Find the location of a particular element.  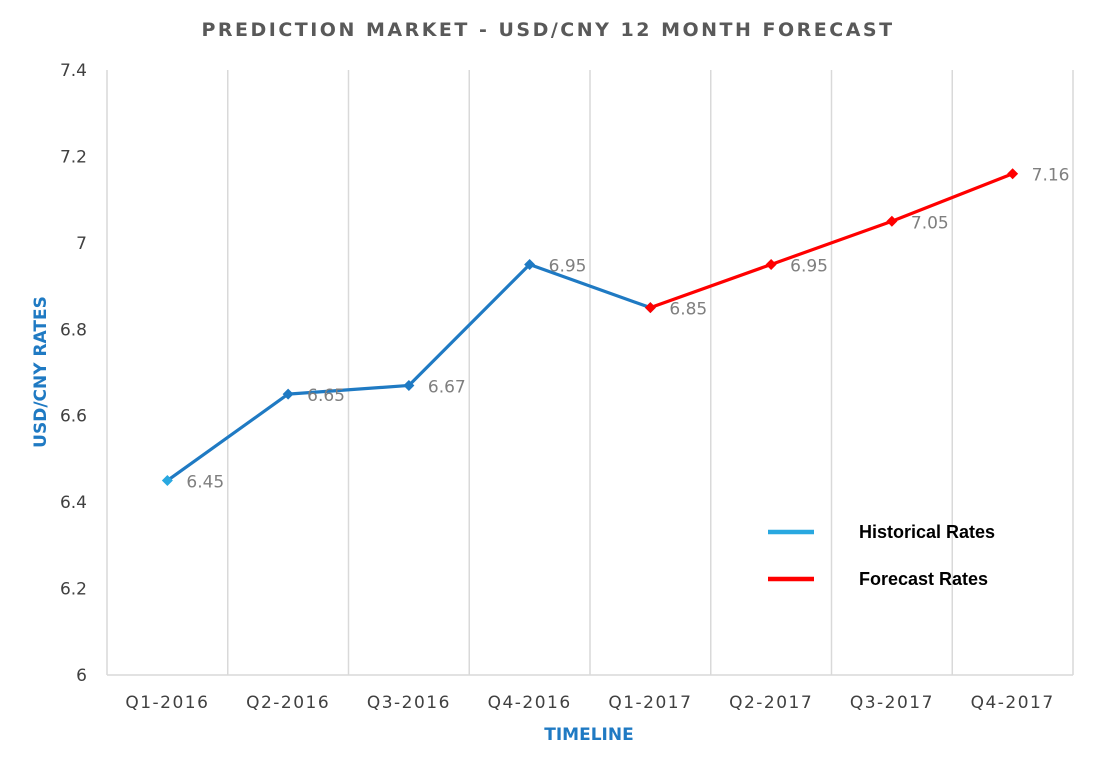

legend: Historical Rates Forecast Rates is located at coordinates (881, 555).